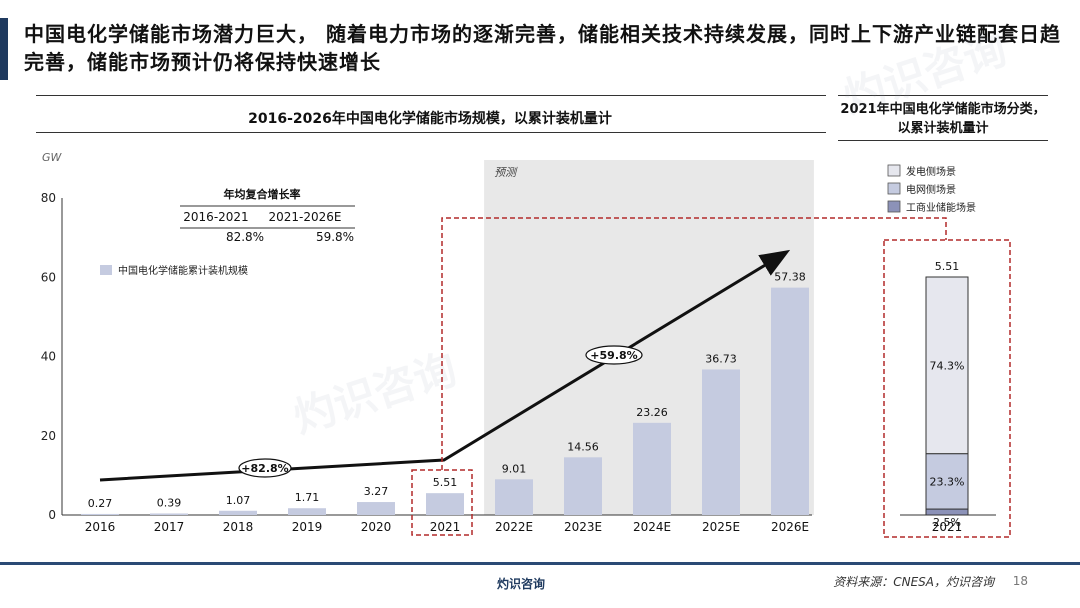 Image resolution: width=1080 pixels, height=608 pixels. Describe the element at coordinates (583, 446) in the screenshot. I see `data-label: 14.56` at that location.